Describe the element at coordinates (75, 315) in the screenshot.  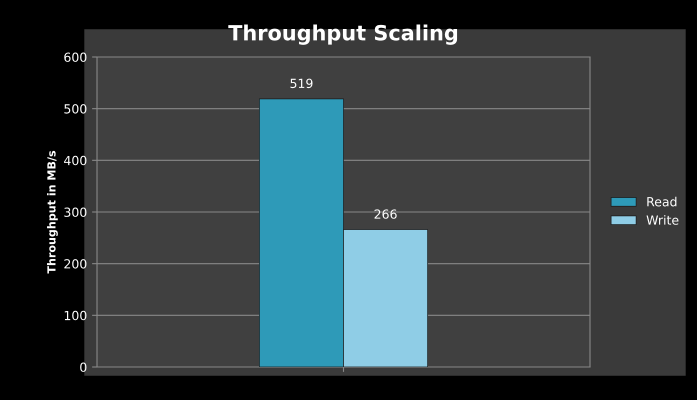
I see `y-tick-label: 100` at that location.